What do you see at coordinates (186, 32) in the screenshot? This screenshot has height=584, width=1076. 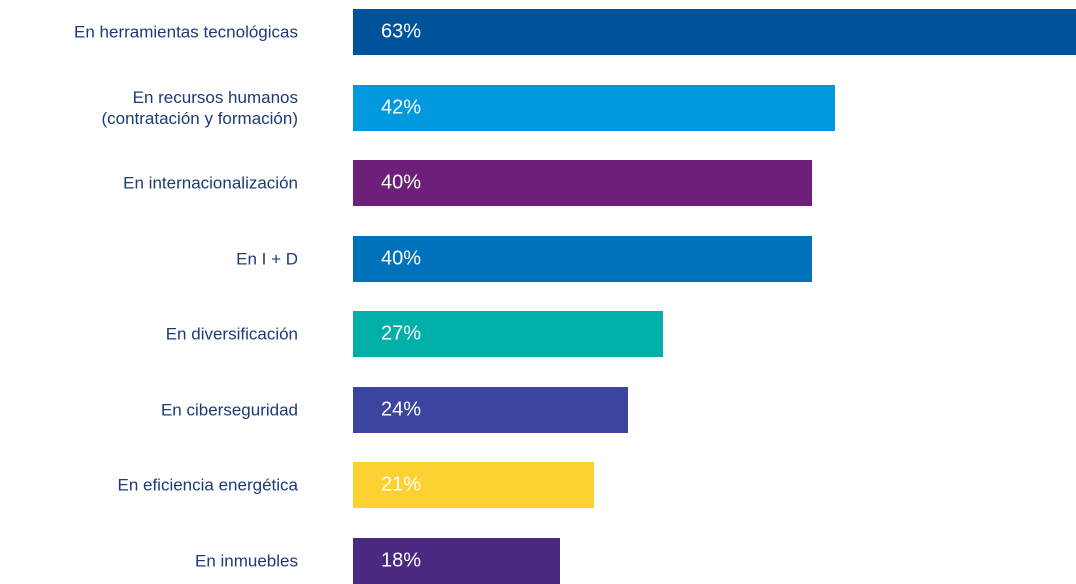 I see `category-label: En herramientas tecnológicas` at bounding box center [186, 32].